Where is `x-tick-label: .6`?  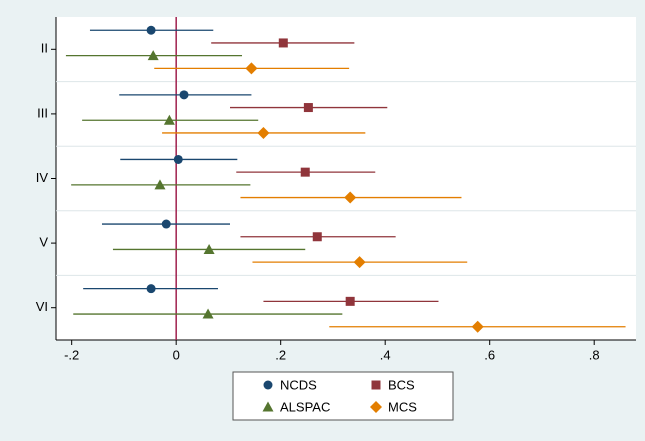 x-tick-label: .6 is located at coordinates (489, 354).